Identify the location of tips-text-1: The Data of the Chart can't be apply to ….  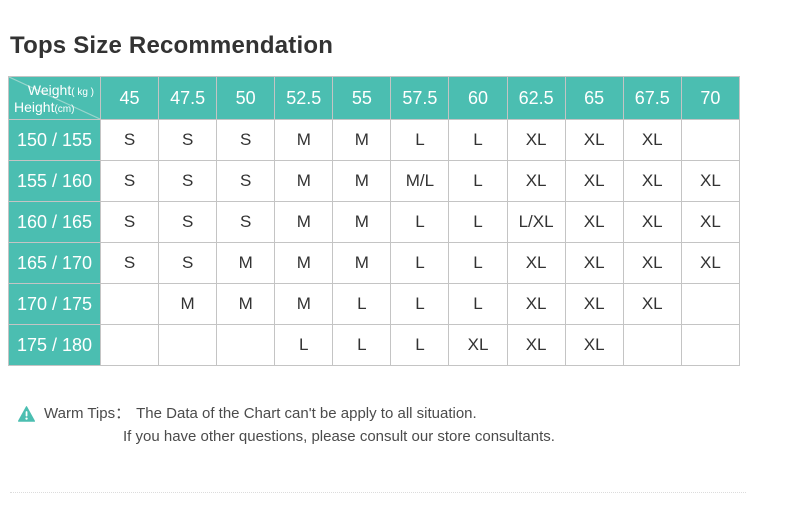
(306, 413).